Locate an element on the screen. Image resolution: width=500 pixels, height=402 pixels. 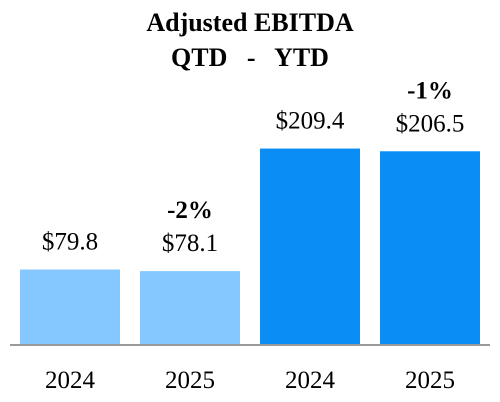
chart-title: Adjusted EBITDA is located at coordinates (250, 22).